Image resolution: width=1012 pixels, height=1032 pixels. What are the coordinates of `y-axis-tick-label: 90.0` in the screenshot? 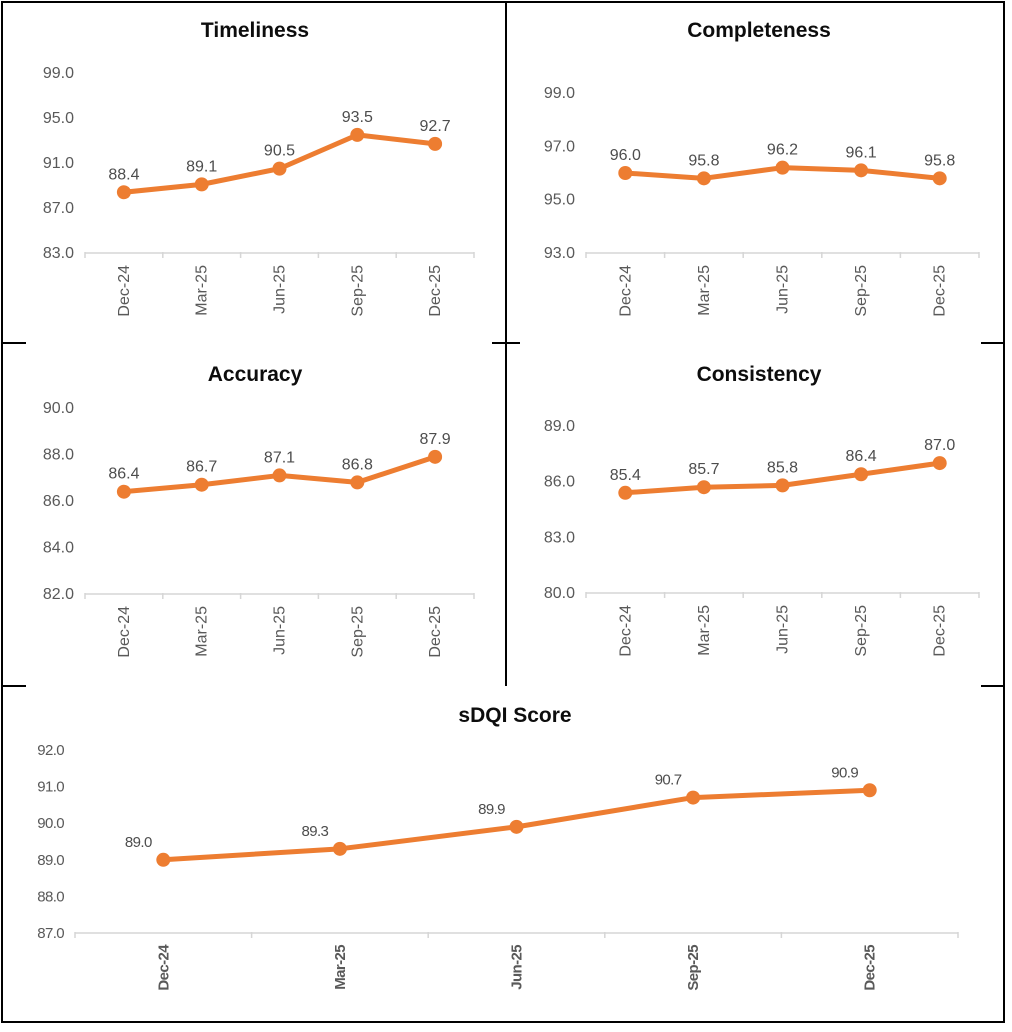 It's located at (50, 823).